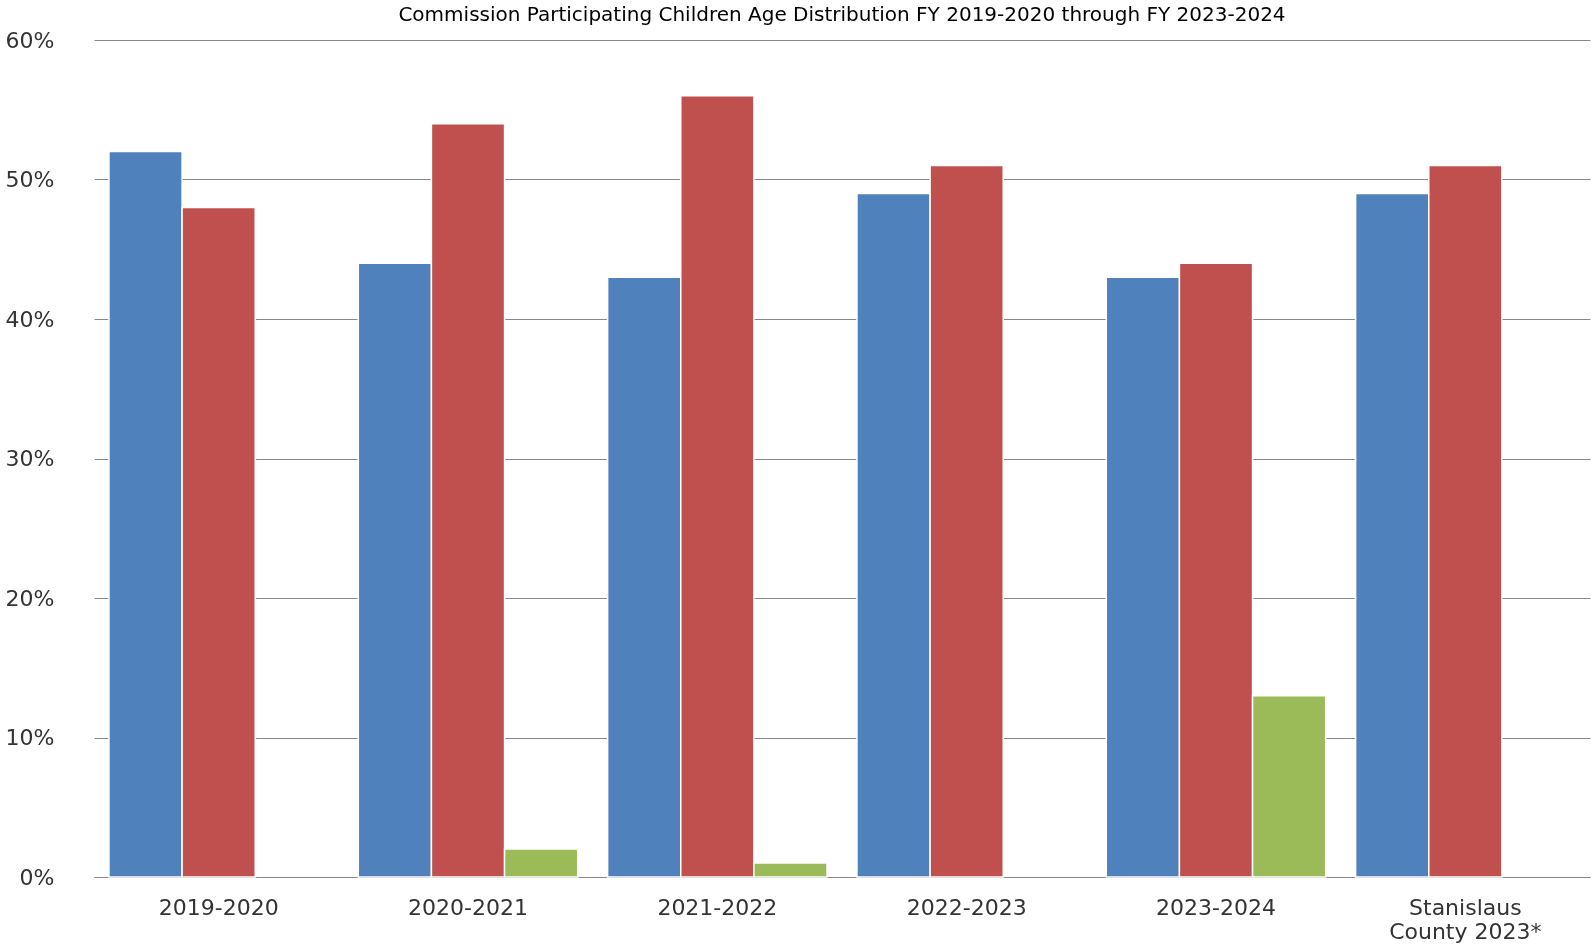 This screenshot has width=1595, height=947. I want to click on y-tick-label: 30%, so click(30, 458).